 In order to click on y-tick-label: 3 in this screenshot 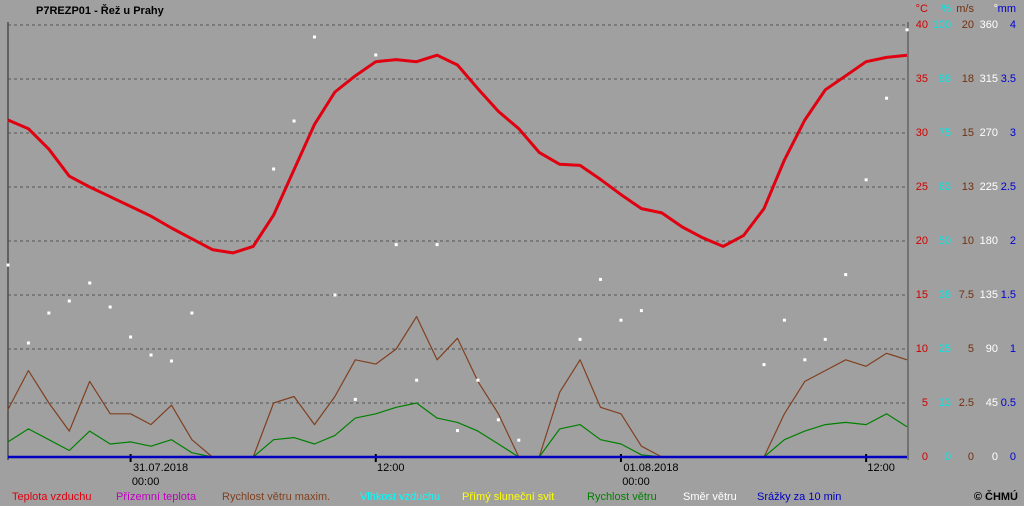, I will do `click(1013, 133)`.